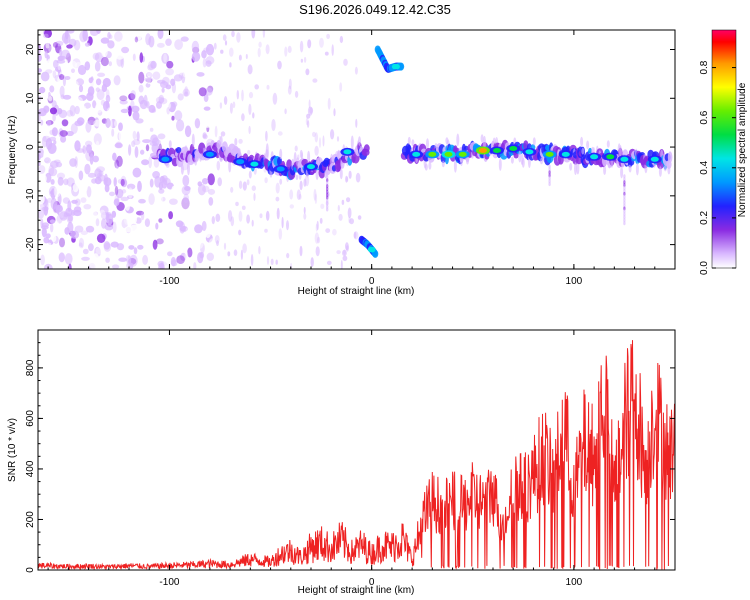  What do you see at coordinates (30, 195) in the screenshot?
I see `y-tick-label: -10` at bounding box center [30, 195].